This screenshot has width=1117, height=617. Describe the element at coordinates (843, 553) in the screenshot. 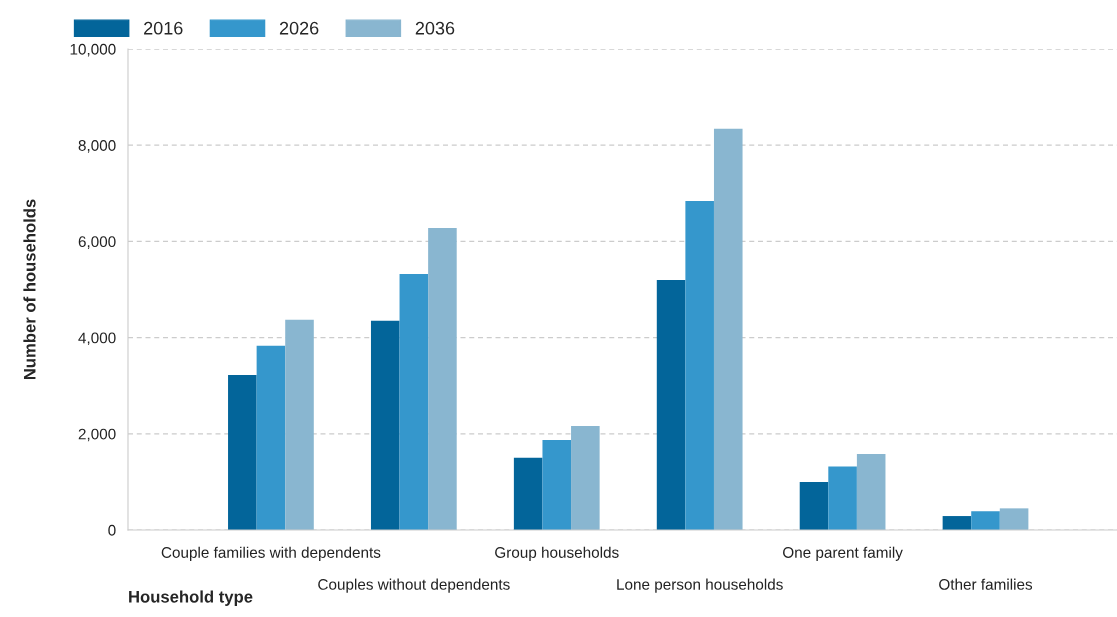

I see `x-tick-label: One parent family` at that location.